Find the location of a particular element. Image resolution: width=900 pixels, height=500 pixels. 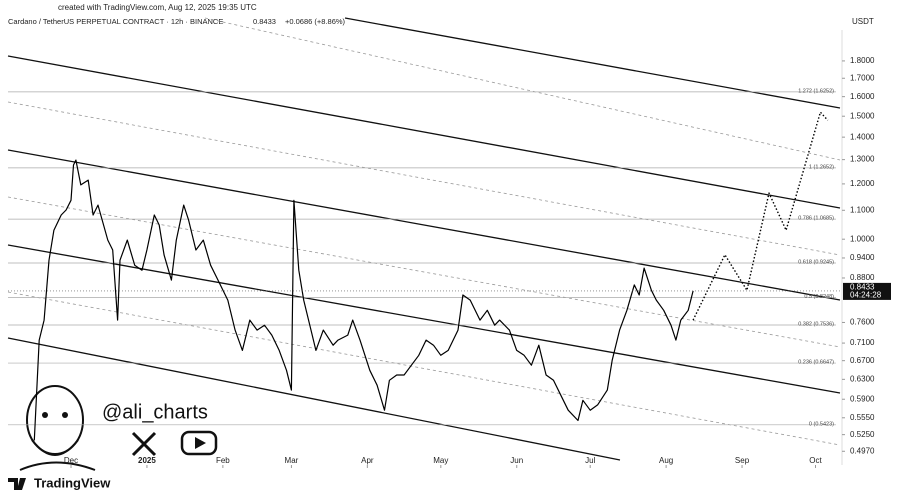

y-tick-label: 0.4970 is located at coordinates (862, 450).